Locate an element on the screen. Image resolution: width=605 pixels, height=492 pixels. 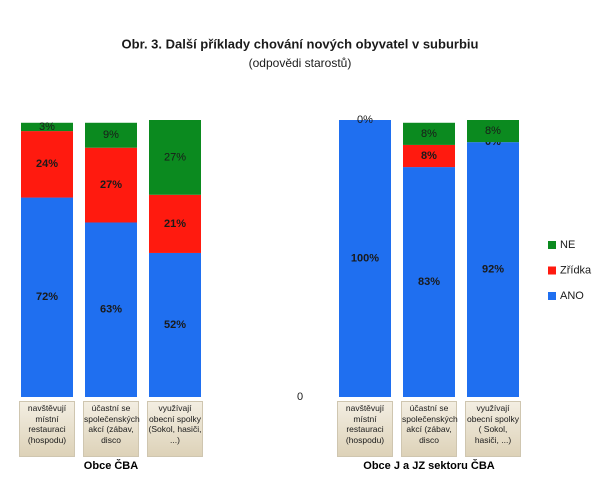
value-label: 24% is located at coordinates (47, 164).